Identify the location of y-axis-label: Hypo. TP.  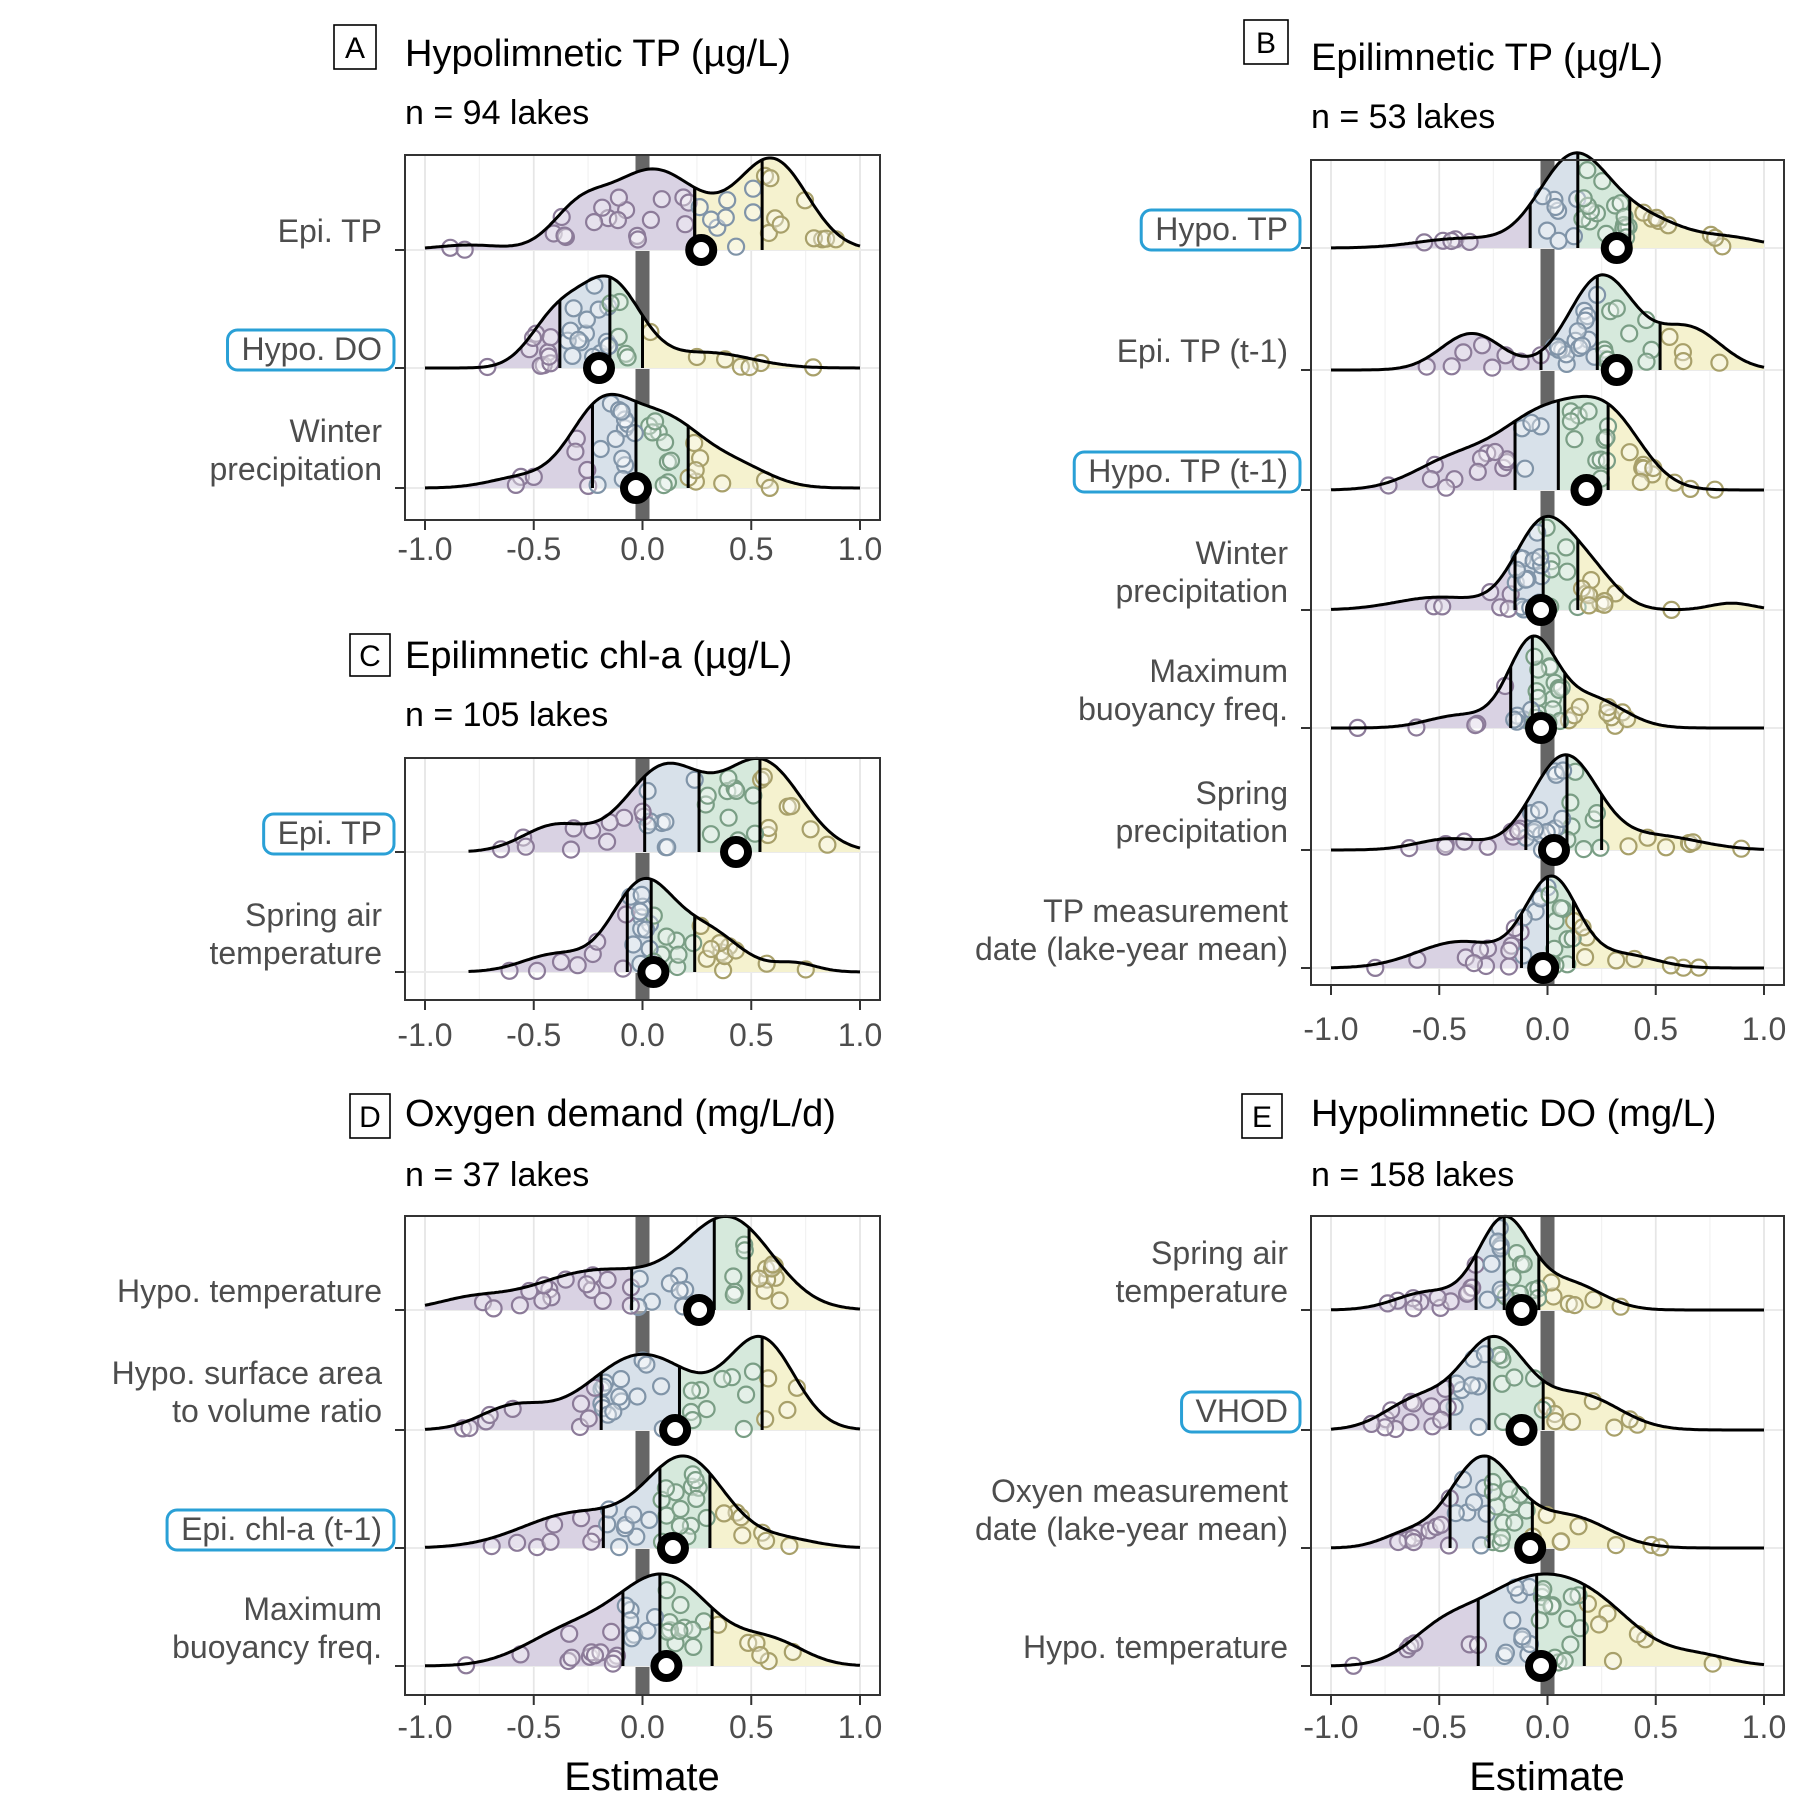
(1220, 230).